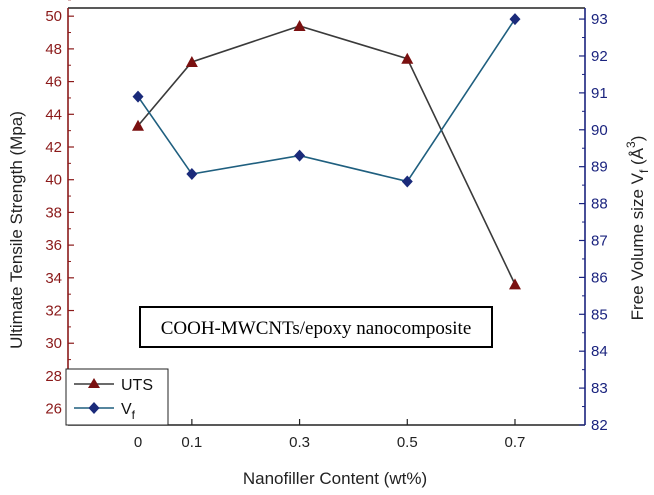 The height and width of the screenshot is (495, 654). Describe the element at coordinates (644, 171) in the screenshot. I see `y-right-title-sub: f` at that location.